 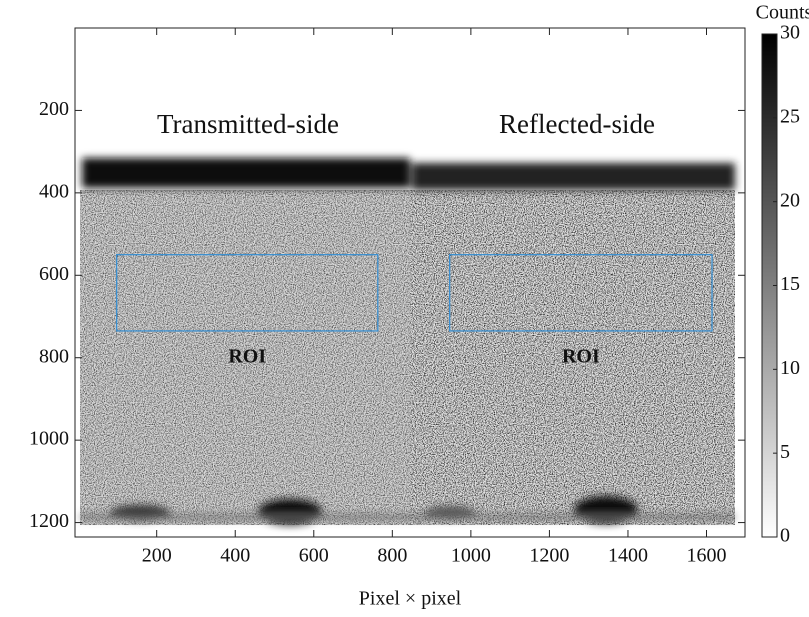 What do you see at coordinates (549, 556) in the screenshot?
I see `x-tick-label: 1200` at bounding box center [549, 556].